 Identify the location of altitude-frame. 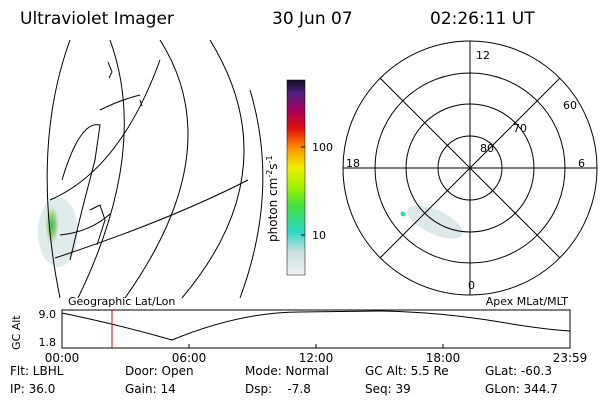
(316, 329).